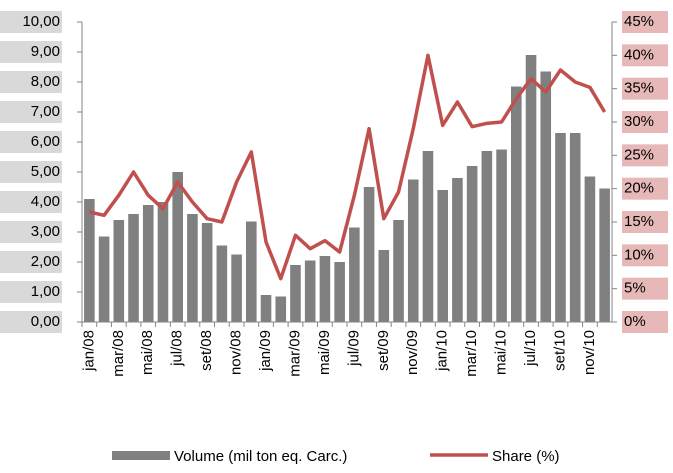 This screenshot has height=473, width=673. Describe the element at coordinates (45, 81) in the screenshot. I see `y-tick-label: 8,00` at that location.